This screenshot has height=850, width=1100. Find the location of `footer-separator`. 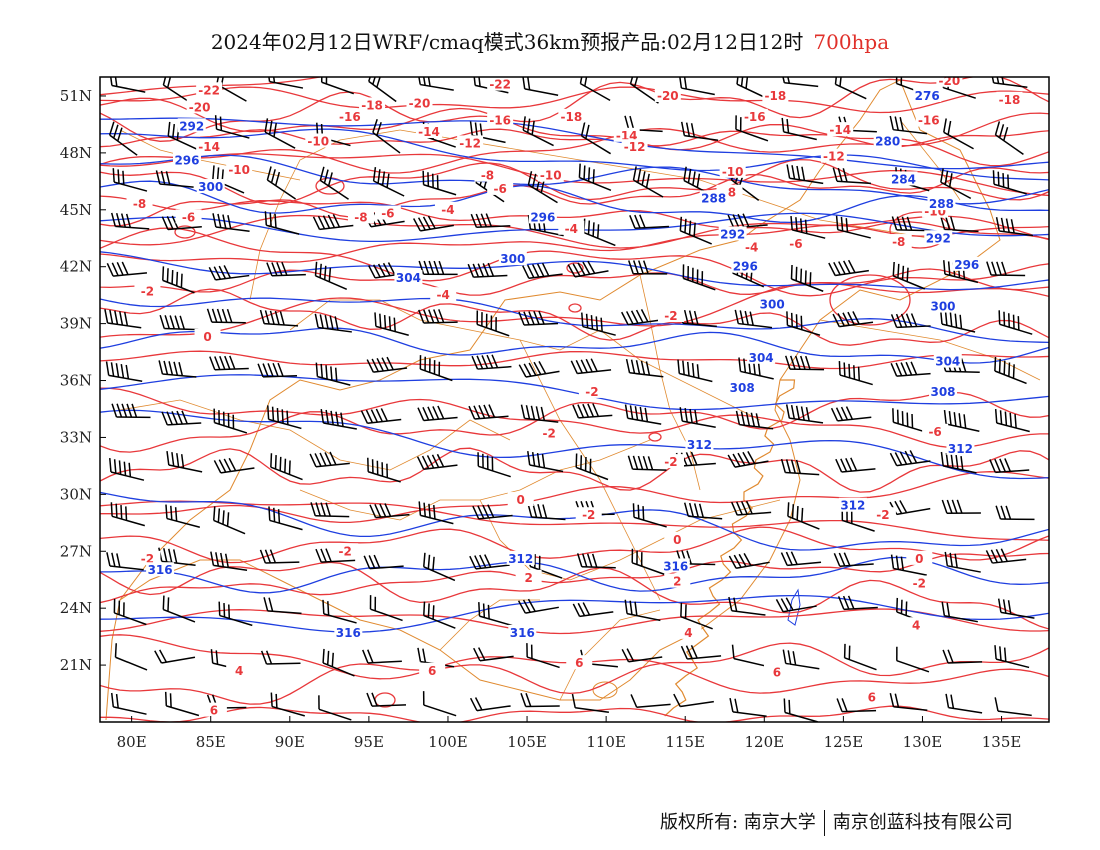

footer-separator is located at coordinates (824, 823).